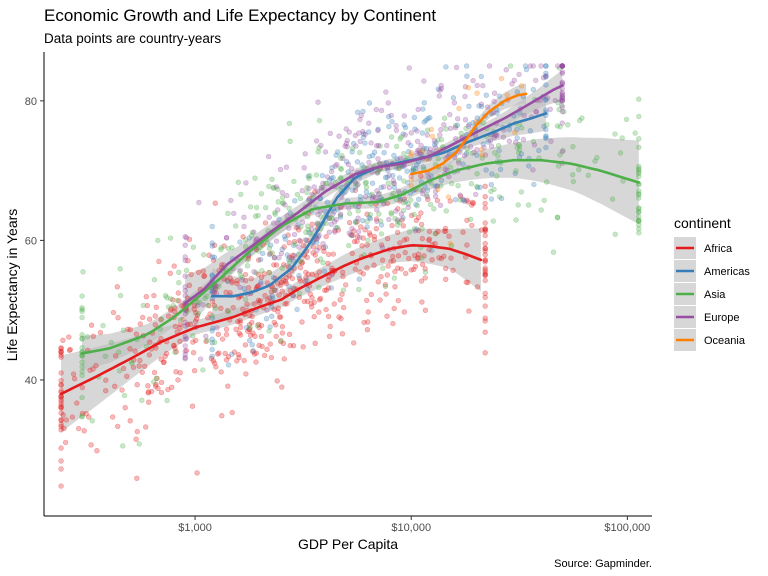  Describe the element at coordinates (468, 87) in the screenshot. I see `data-point-oceania` at that location.